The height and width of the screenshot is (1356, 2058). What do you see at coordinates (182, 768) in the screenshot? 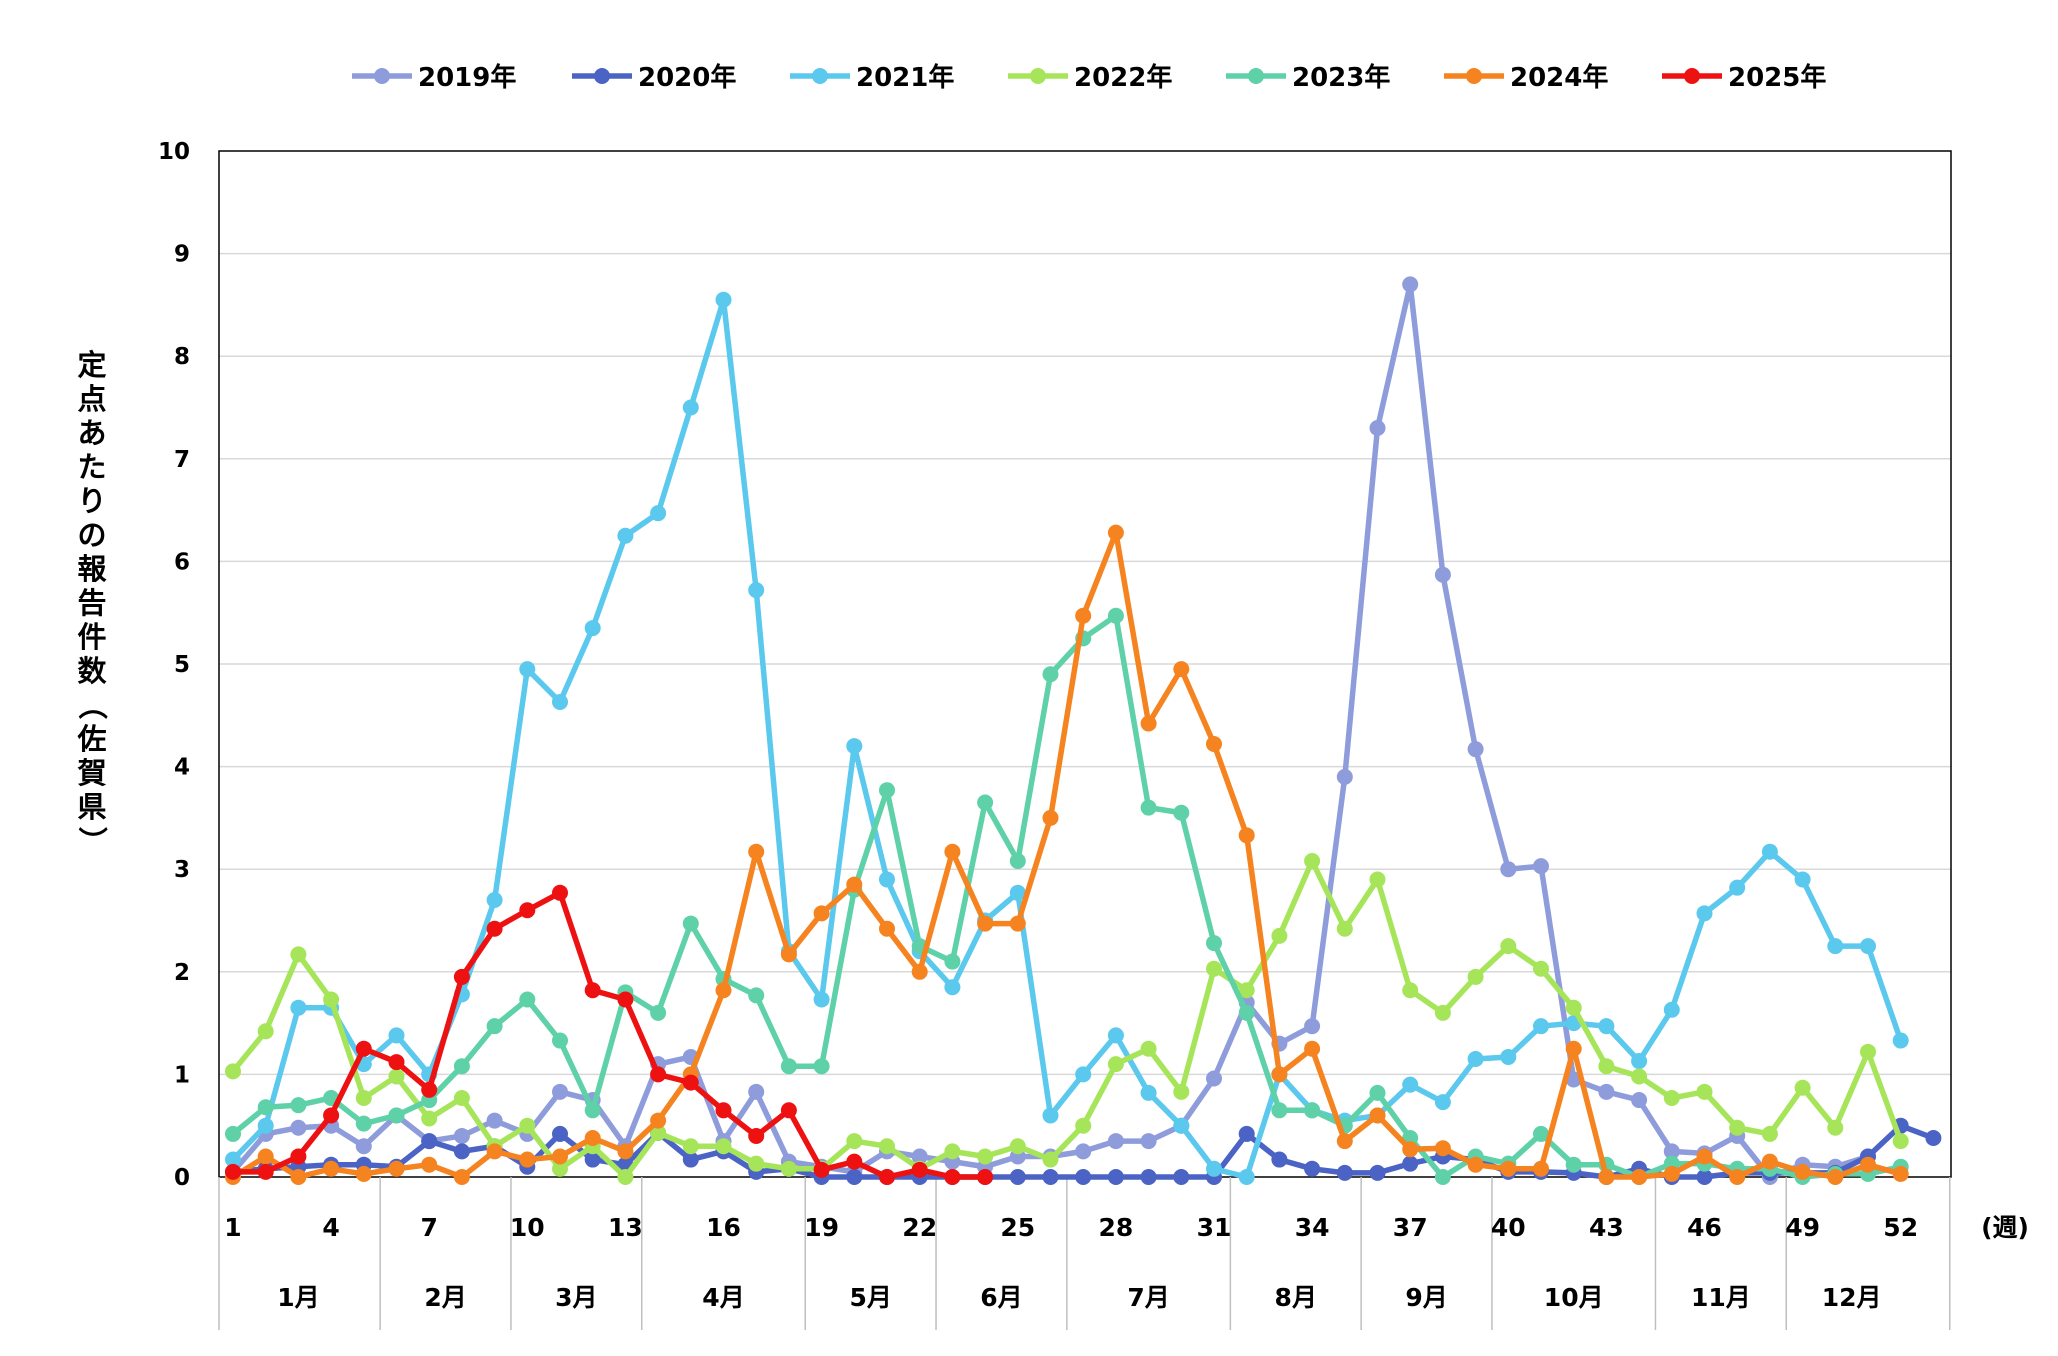
I see `y-tick-label: 4` at bounding box center [182, 768].